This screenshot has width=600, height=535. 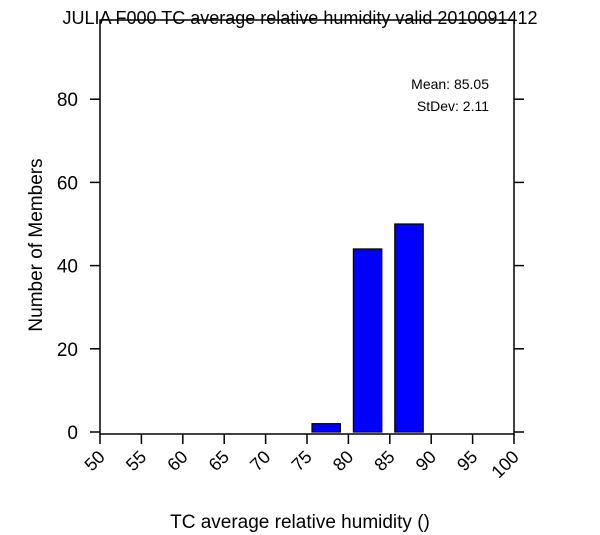 I want to click on x-tick-label-2: 60, so click(x=177, y=461).